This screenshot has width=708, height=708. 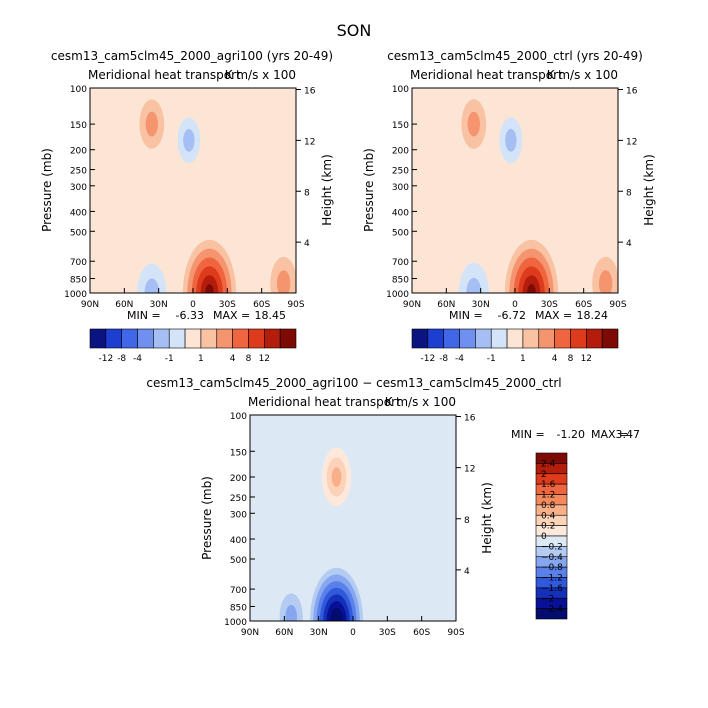 I want to click on height-axis: 16 12 8 4, so click(x=306, y=168).